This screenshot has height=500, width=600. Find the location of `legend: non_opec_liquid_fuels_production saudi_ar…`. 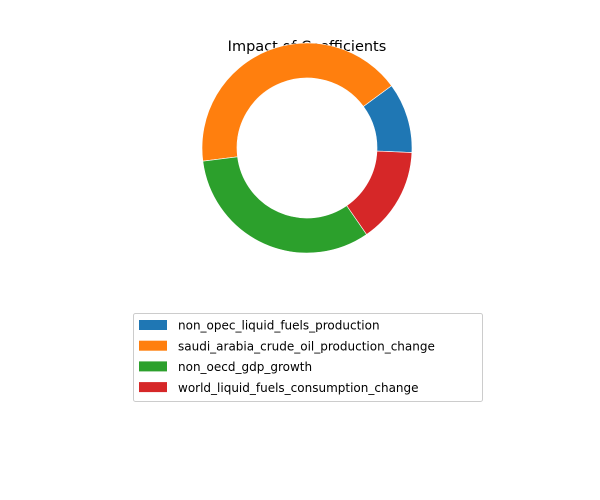

legend: non_opec_liquid_fuels_production saudi_ar… is located at coordinates (308, 357).